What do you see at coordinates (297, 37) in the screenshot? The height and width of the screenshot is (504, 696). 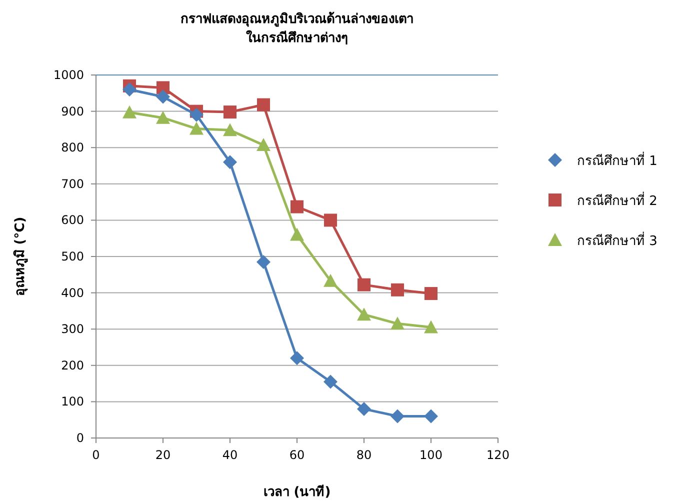 I see `chart-subtitle: ในกรณีศึกษาต่างๆ` at bounding box center [297, 37].